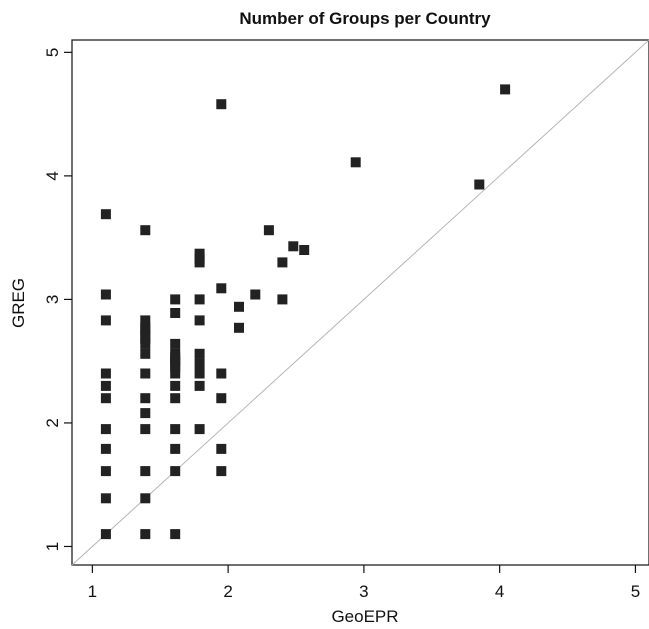 The image size is (649, 629). What do you see at coordinates (364, 616) in the screenshot?
I see `x-axis-label: GeoEPR` at bounding box center [364, 616].